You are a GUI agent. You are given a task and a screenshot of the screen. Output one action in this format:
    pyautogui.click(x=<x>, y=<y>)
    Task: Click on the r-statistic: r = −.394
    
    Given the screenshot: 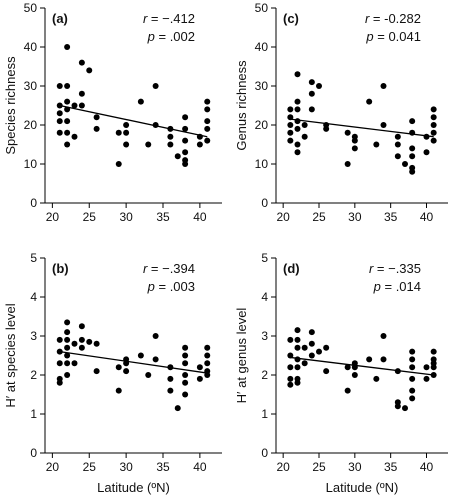 What is the action you would take?
    pyautogui.click(x=169, y=268)
    